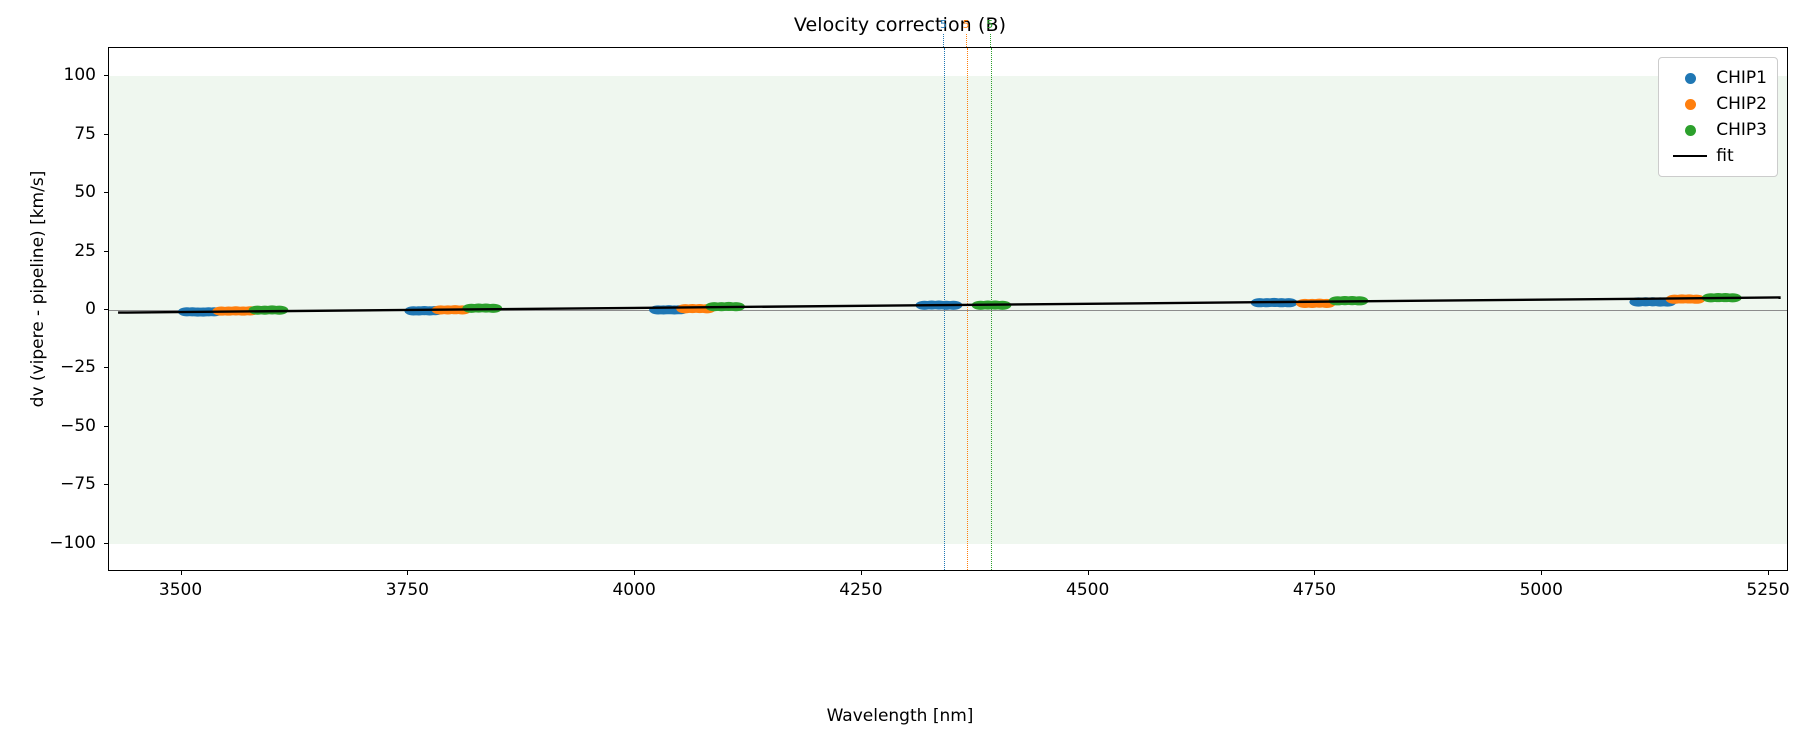  What do you see at coordinates (1725, 156) in the screenshot?
I see `legend-label-fit: fit` at bounding box center [1725, 156].